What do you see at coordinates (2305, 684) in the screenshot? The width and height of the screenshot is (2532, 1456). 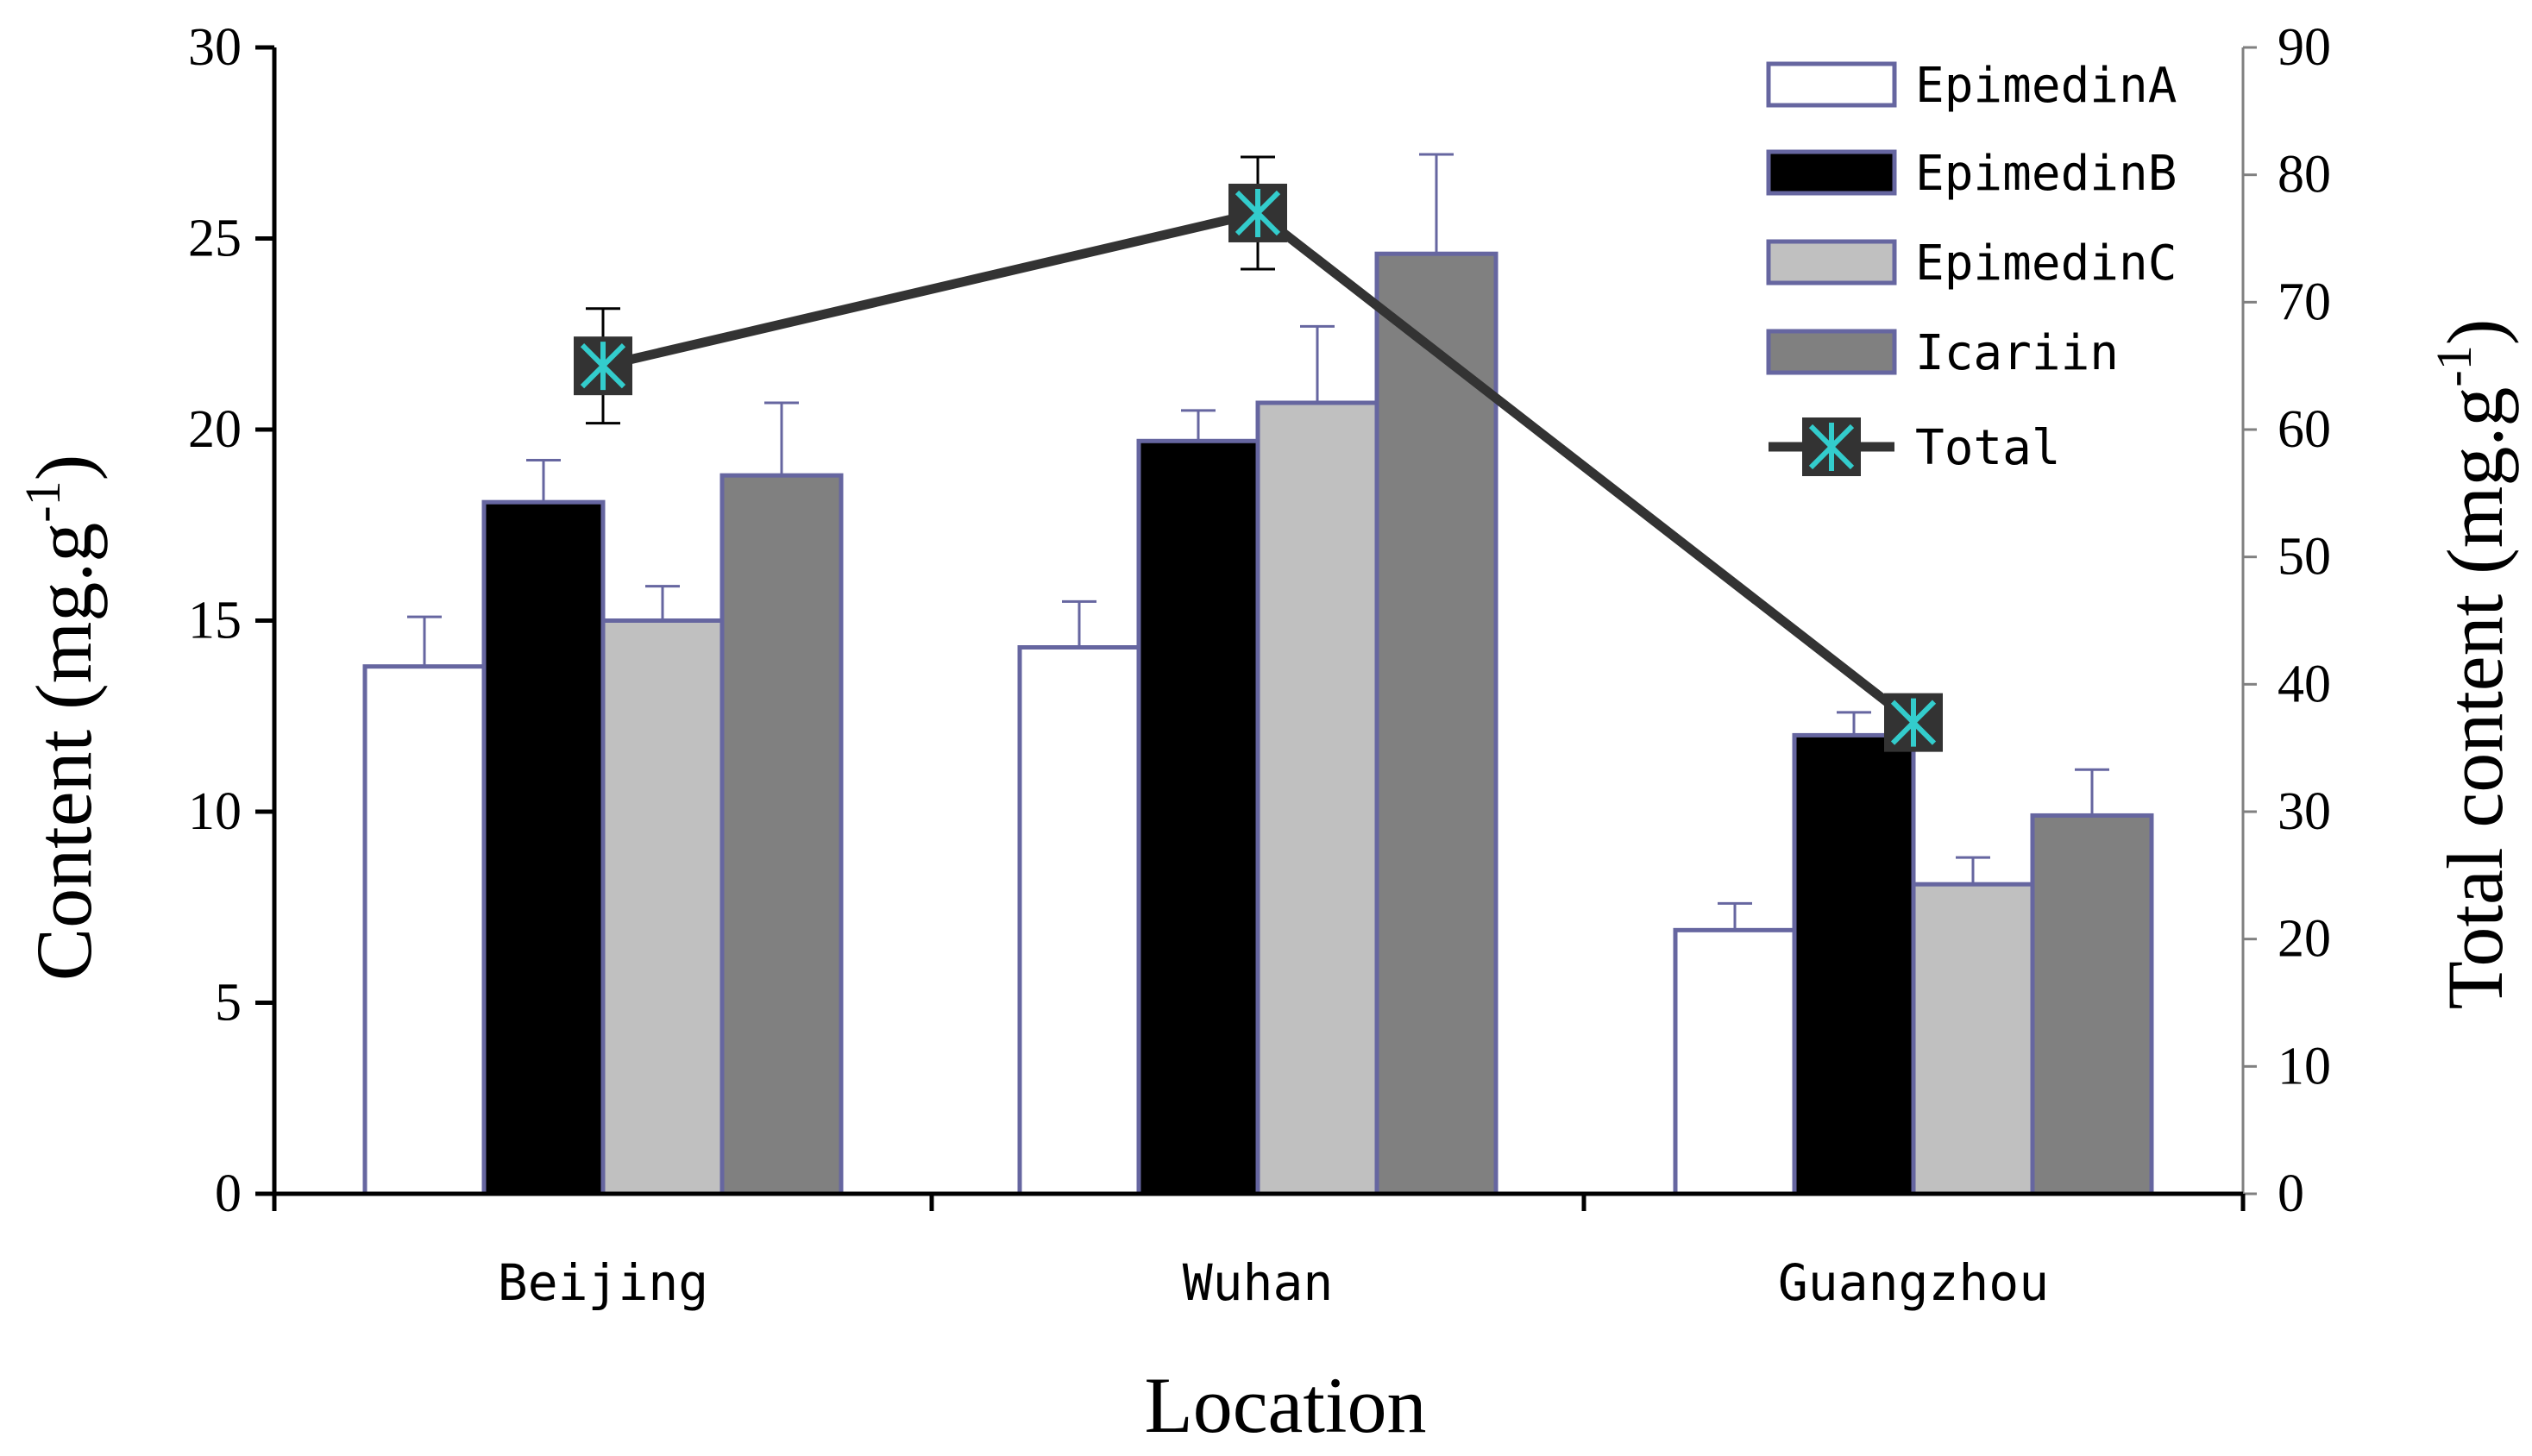 I see `y-tick-label-right: 40` at bounding box center [2305, 684].